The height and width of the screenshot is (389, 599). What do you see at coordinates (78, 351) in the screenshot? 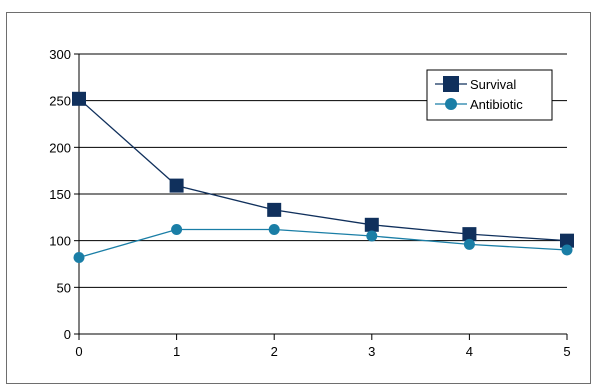
I see `x-tick-label-0: 0` at bounding box center [78, 351].